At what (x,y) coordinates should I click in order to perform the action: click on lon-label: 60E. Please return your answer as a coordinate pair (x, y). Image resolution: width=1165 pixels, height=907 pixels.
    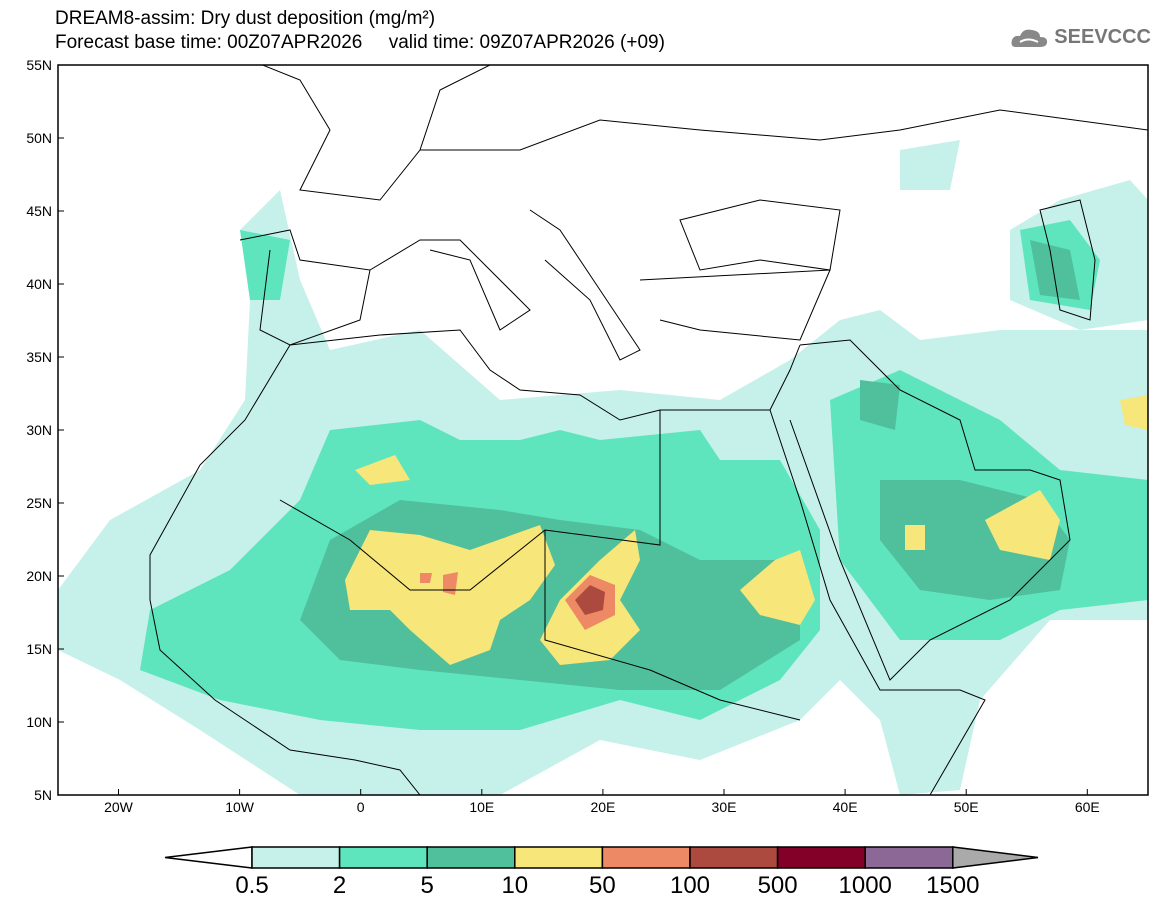
    Looking at the image, I should click on (1087, 807).